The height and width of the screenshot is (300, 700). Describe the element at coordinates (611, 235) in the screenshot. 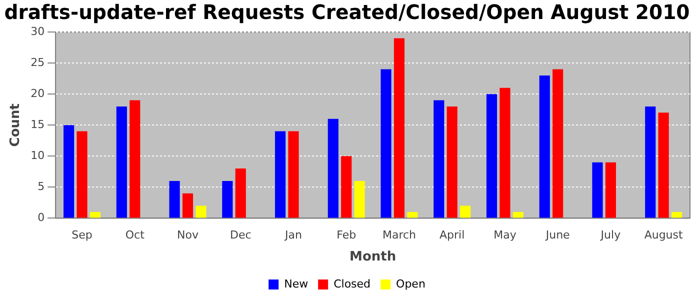

I see `x-tick-label: July` at that location.